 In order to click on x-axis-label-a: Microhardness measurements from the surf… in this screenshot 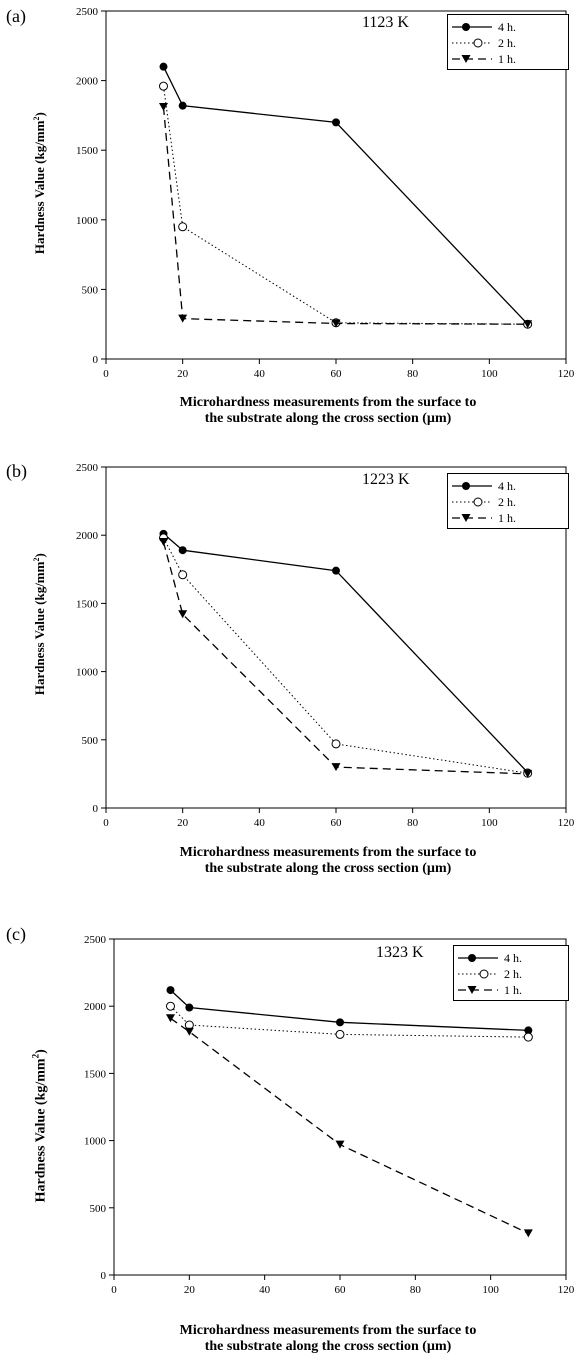, I will do `click(328, 410)`.